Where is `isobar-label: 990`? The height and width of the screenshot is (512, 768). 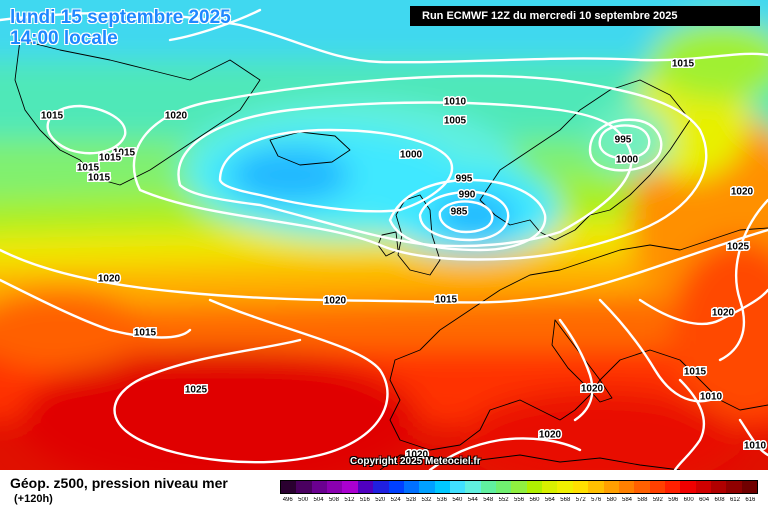
isobar-label: 990 is located at coordinates (467, 195).